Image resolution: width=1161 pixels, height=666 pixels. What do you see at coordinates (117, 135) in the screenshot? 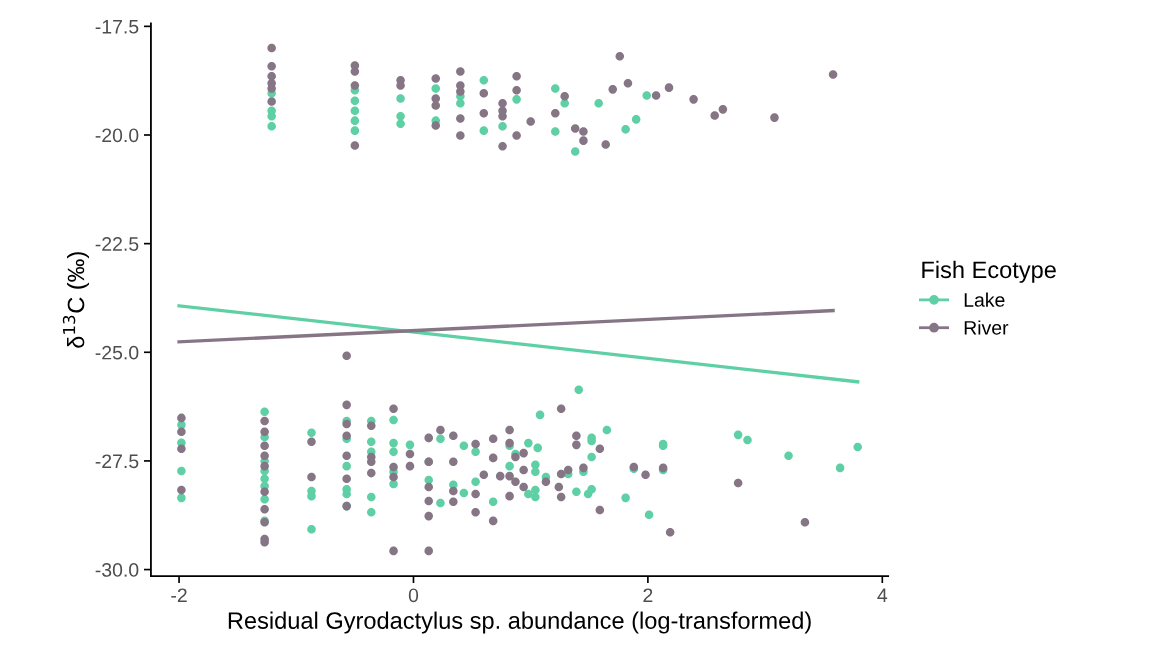
I see `y-tick-label: -20.0` at bounding box center [117, 135].